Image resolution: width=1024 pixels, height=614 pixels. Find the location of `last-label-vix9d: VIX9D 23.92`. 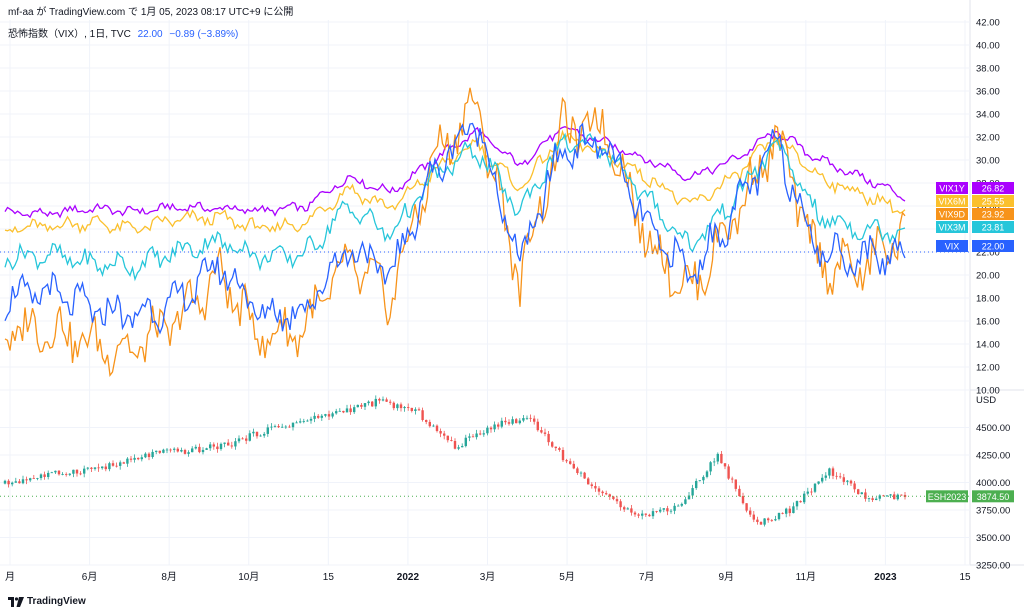

last-label-vix9d: VIX9D 23.92 is located at coordinates (975, 214).